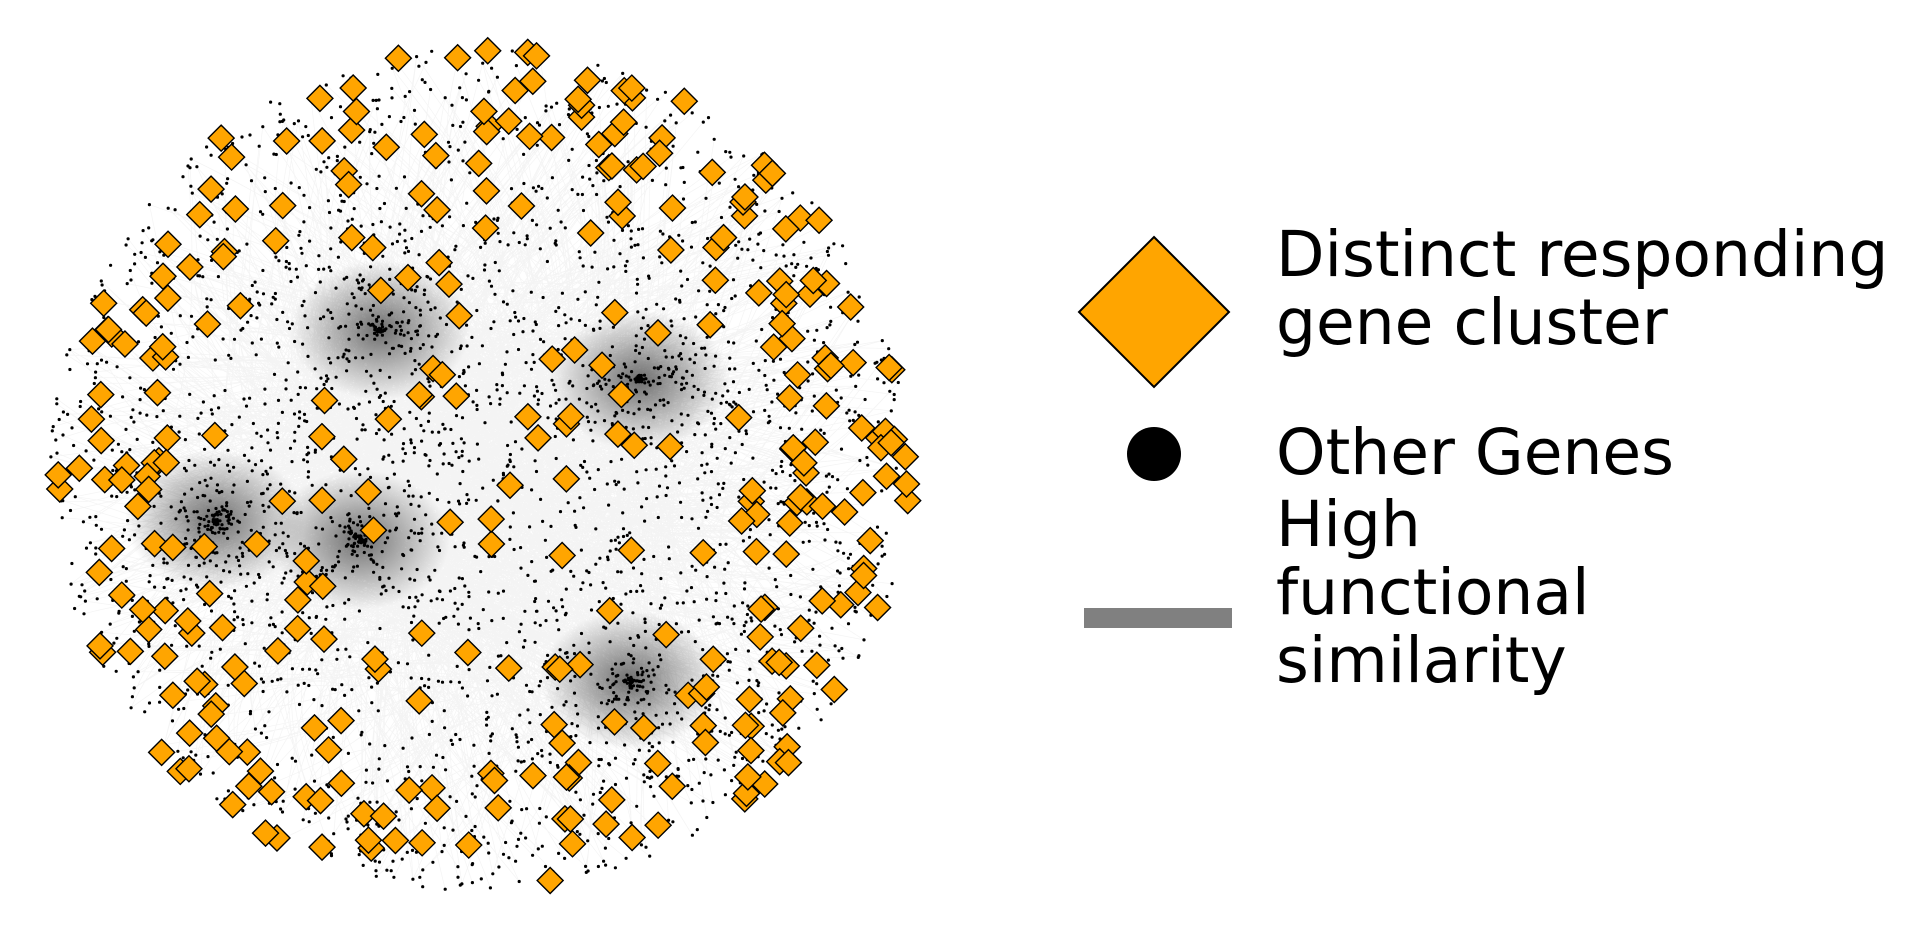 The width and height of the screenshot is (1916, 935). What do you see at coordinates (1582, 254) in the screenshot?
I see `legend-label-cluster-line1: Distinct responding` at bounding box center [1582, 254].